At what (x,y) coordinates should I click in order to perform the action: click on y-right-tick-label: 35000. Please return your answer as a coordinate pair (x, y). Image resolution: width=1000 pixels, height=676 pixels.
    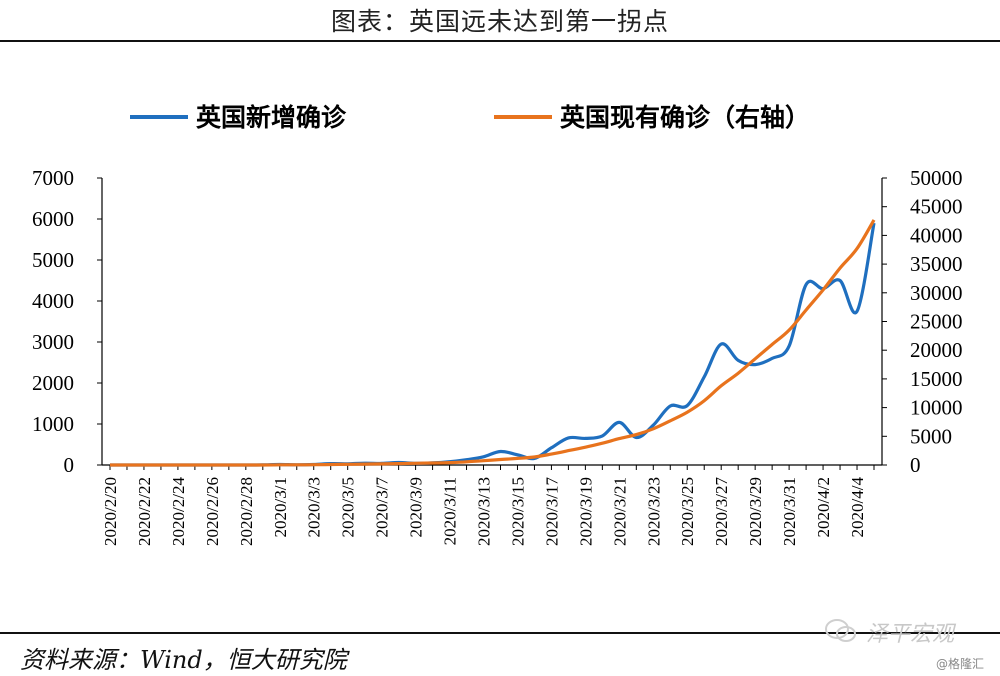
    Looking at the image, I should click on (936, 264).